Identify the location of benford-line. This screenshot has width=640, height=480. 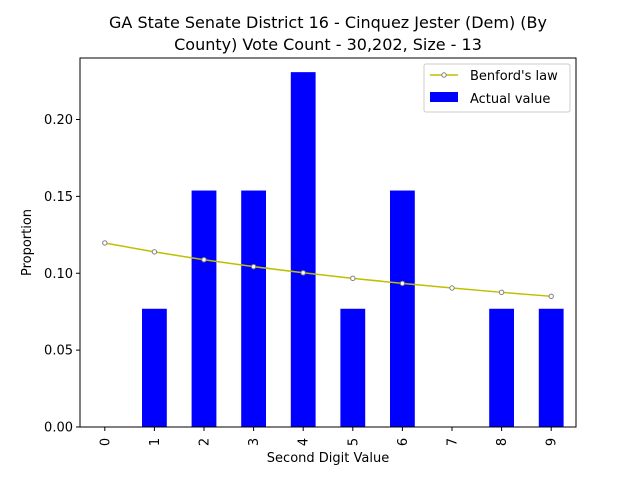
(328, 270).